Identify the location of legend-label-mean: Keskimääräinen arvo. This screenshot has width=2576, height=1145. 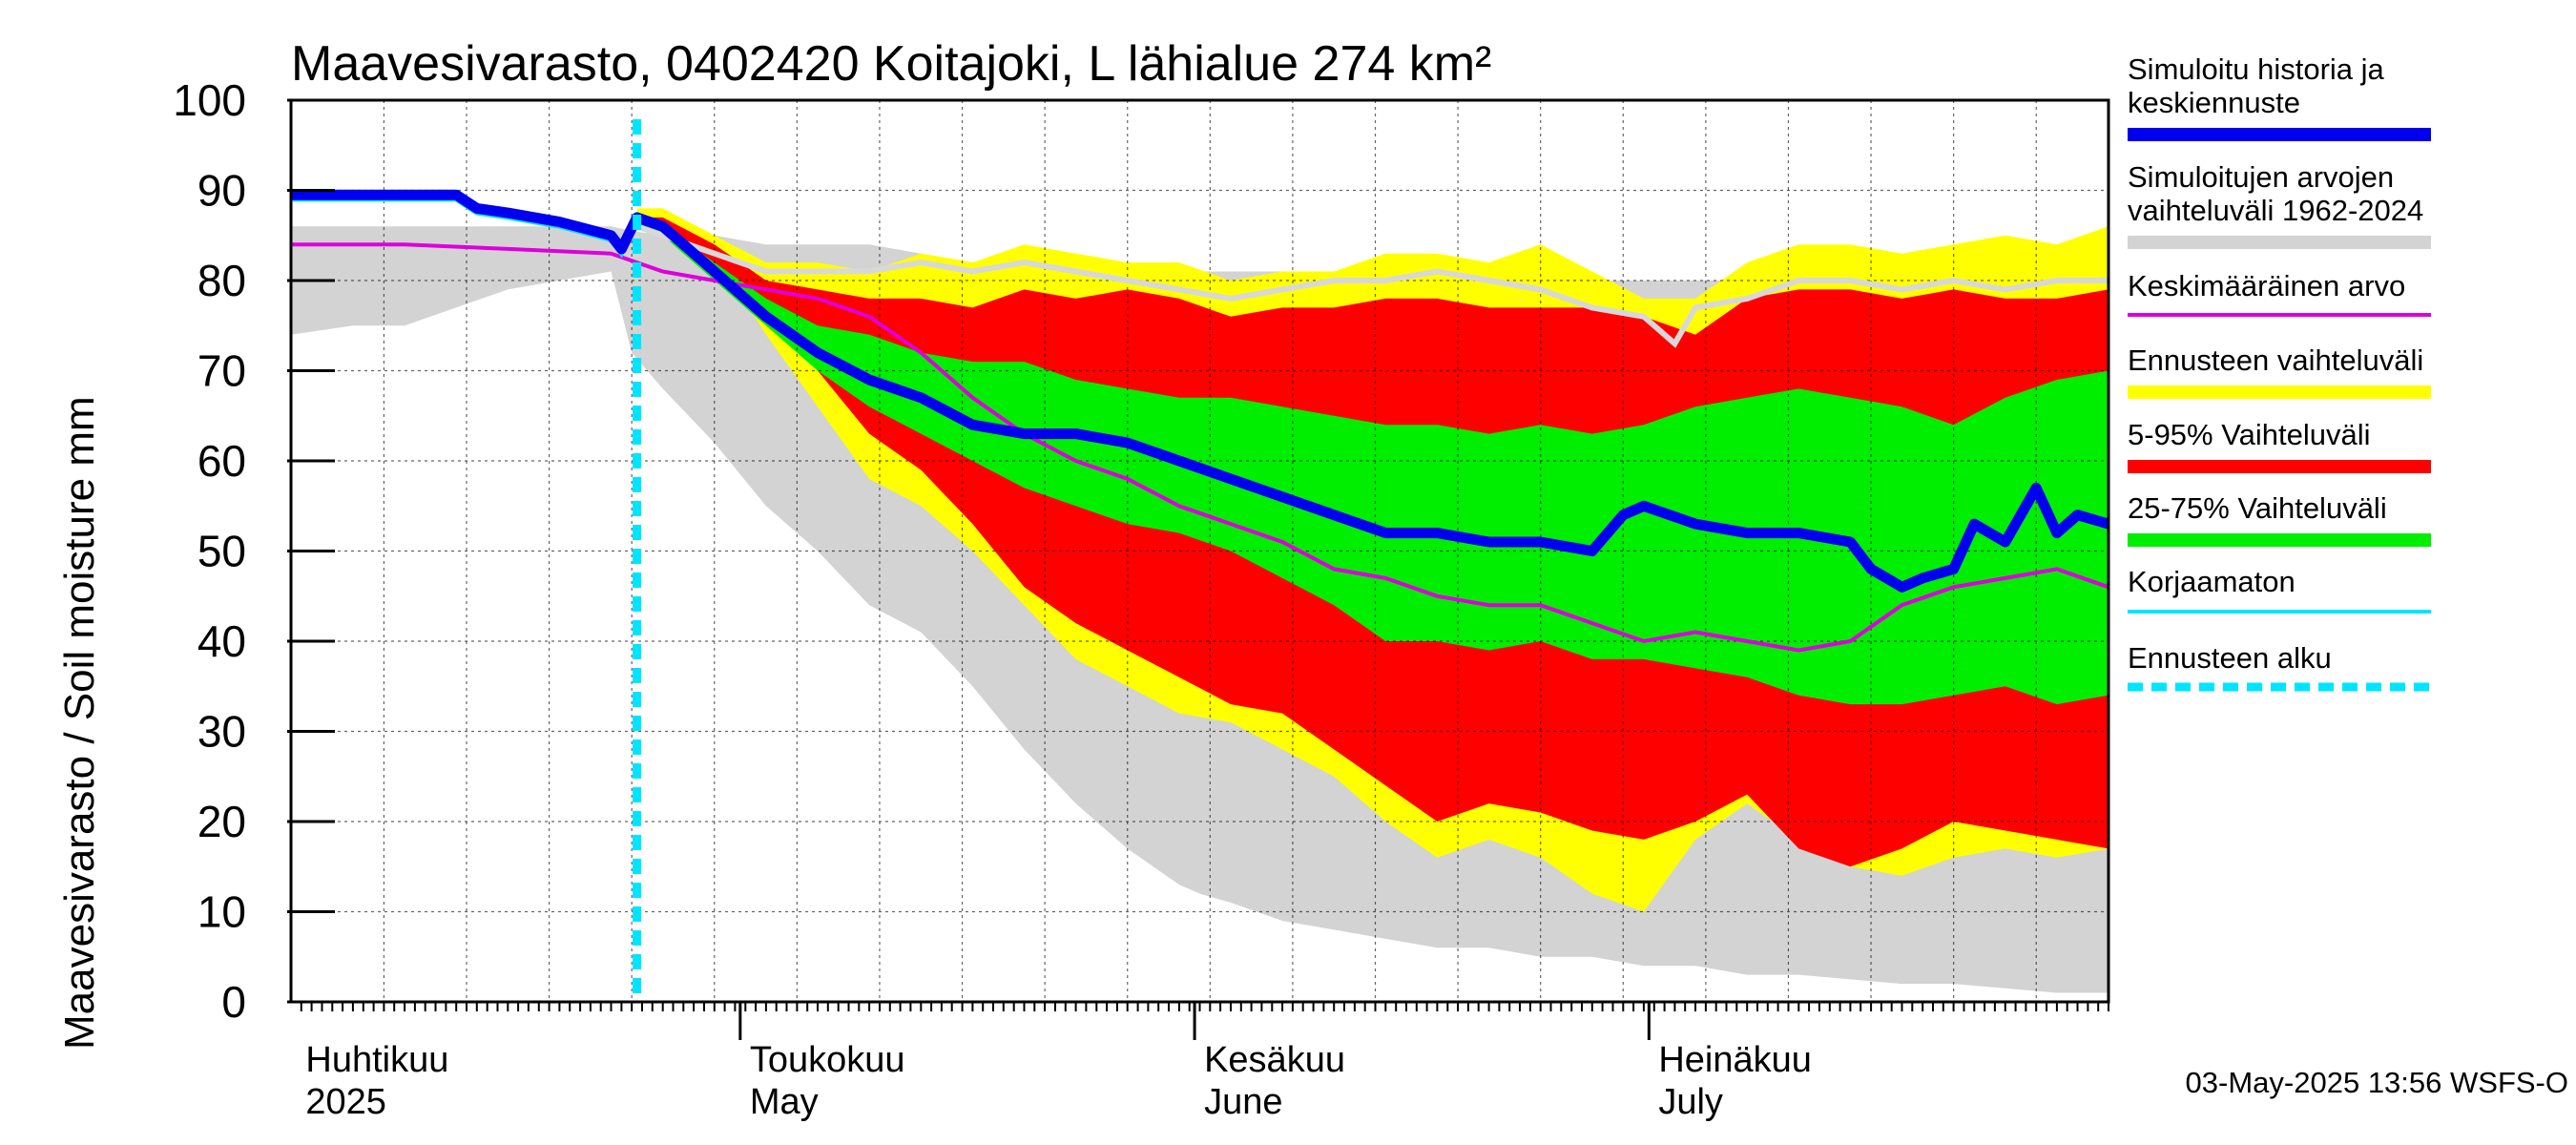
(2266, 285).